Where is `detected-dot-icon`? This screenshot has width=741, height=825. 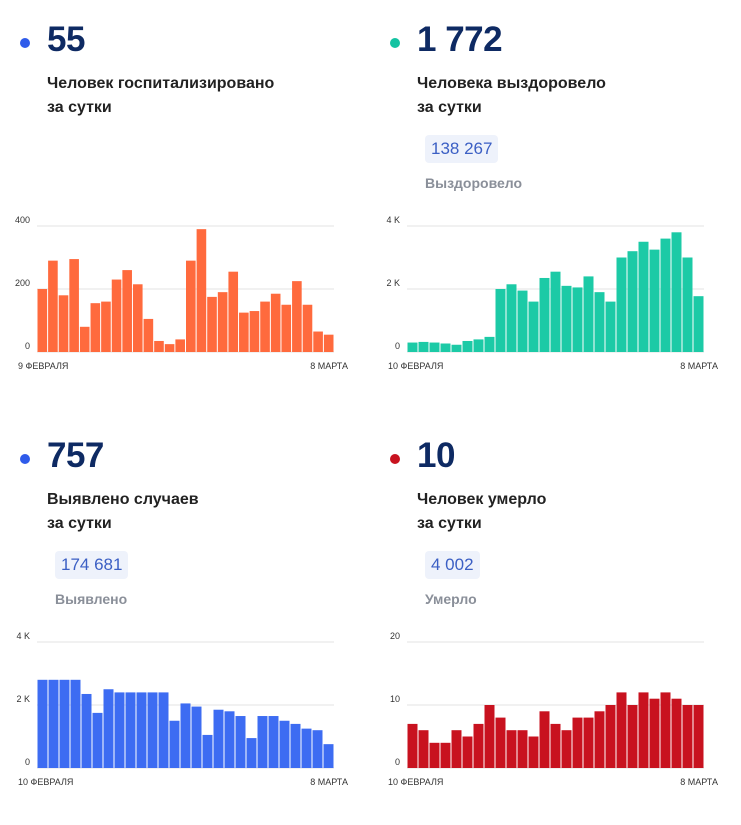
detected-dot-icon is located at coordinates (25, 459).